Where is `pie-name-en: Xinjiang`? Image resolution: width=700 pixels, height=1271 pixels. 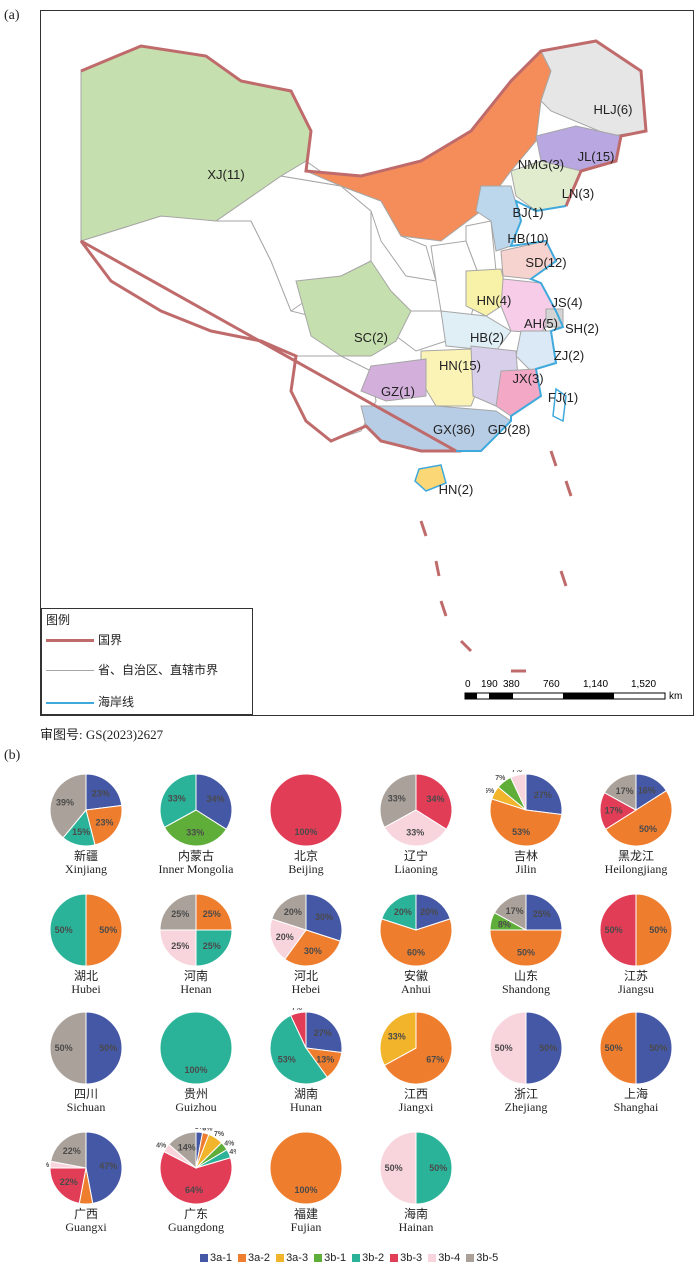
pie-name-en: Xinjiang is located at coordinates (86, 869).